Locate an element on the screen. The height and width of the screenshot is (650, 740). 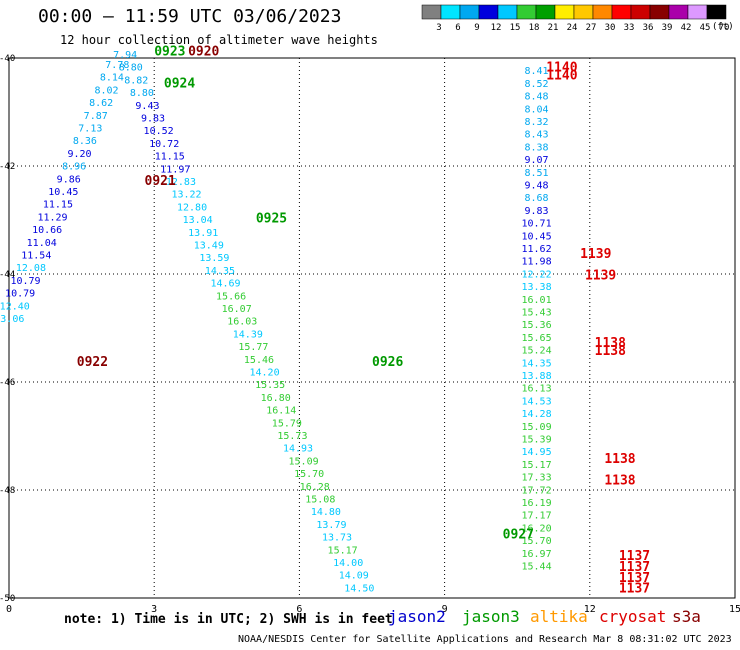
swh-value-label: 10.66 is located at coordinates (47, 230).